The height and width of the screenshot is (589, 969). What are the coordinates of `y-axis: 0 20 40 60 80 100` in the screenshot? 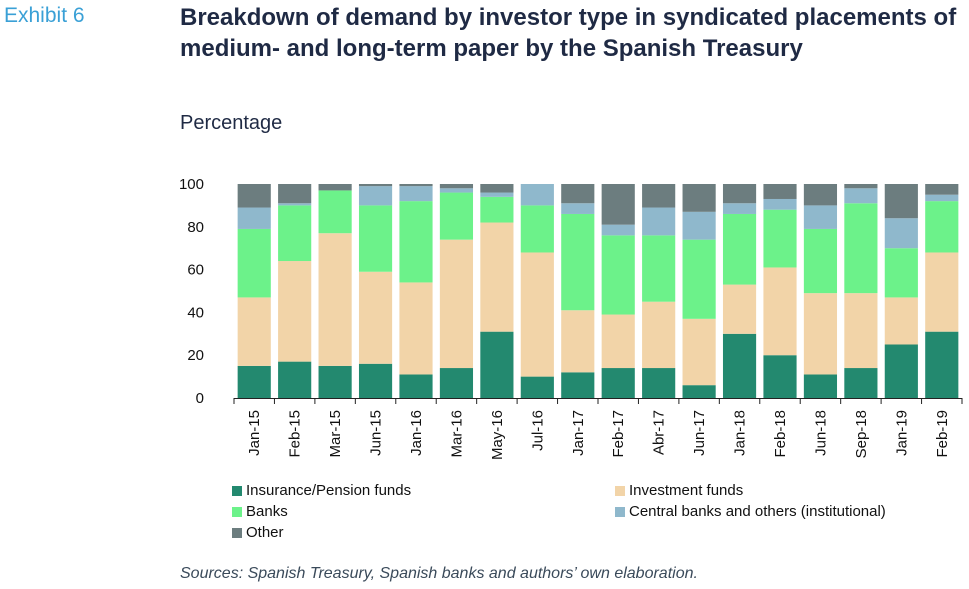 It's located at (191, 291).